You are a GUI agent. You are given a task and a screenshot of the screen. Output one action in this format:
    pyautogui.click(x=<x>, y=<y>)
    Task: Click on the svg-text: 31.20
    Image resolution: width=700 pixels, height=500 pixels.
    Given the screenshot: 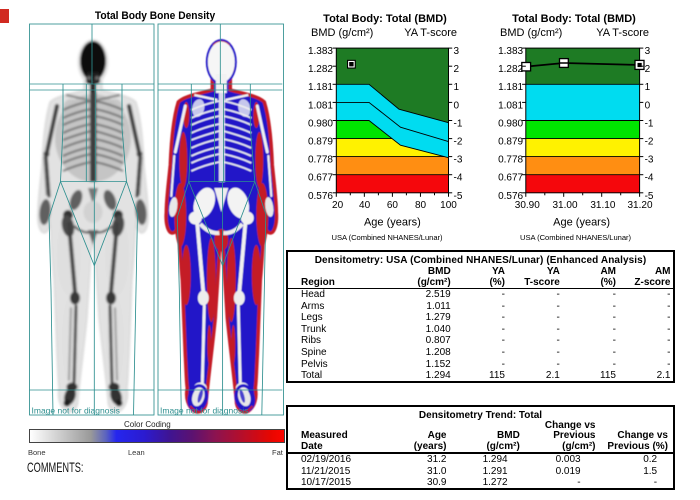 What is the action you would take?
    pyautogui.click(x=639, y=205)
    